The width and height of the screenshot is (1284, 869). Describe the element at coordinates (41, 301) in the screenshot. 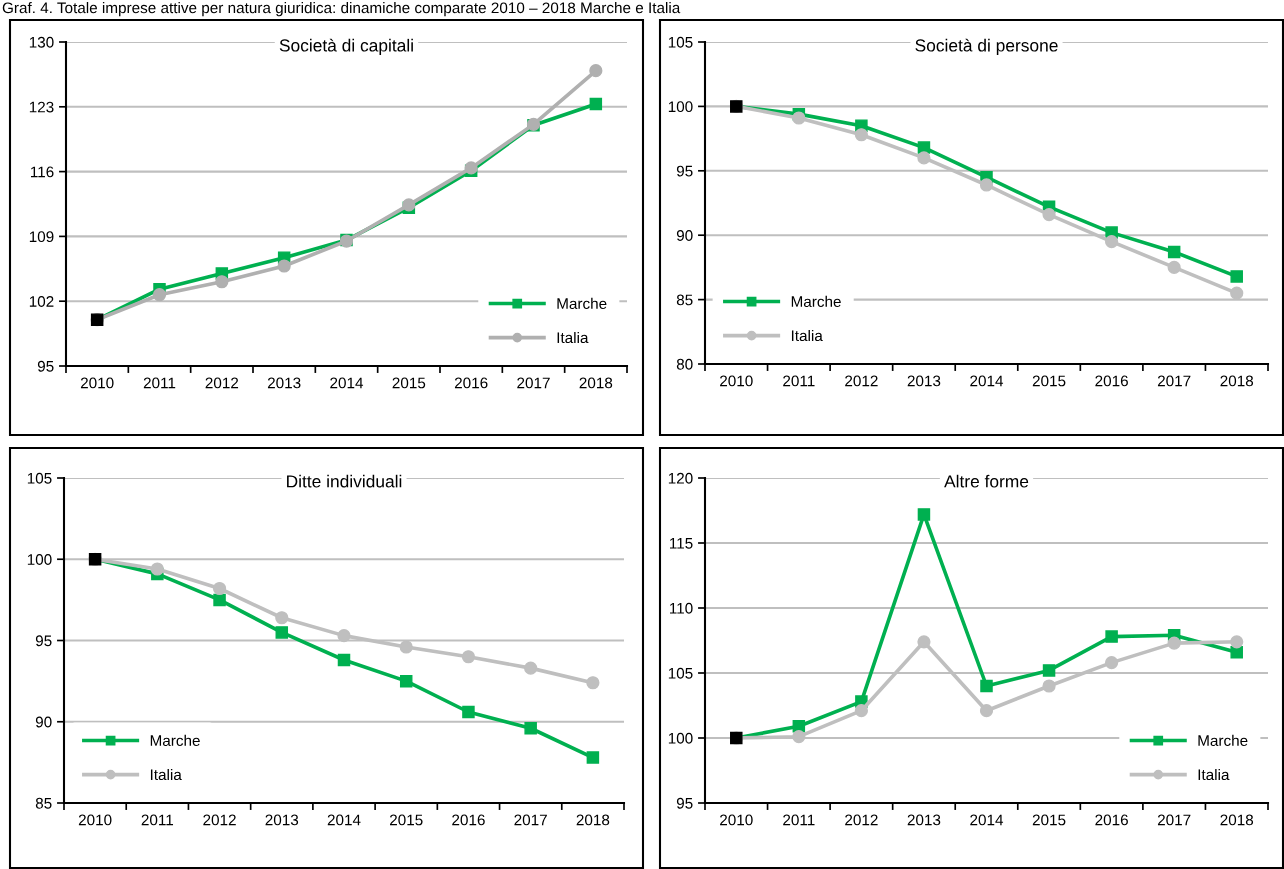

I see `y-tick-label: 102` at that location.